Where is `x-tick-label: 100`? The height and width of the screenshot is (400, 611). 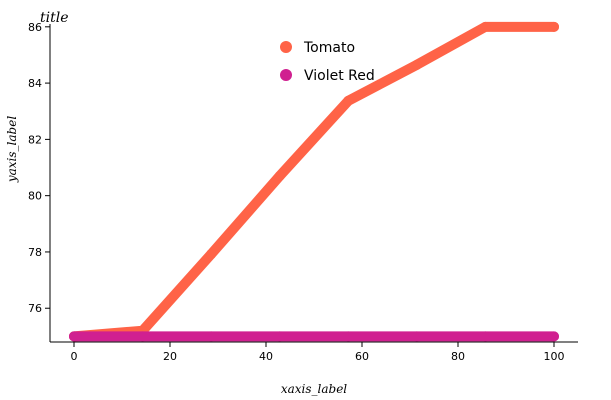
x-tick-label: 100 is located at coordinates (554, 356).